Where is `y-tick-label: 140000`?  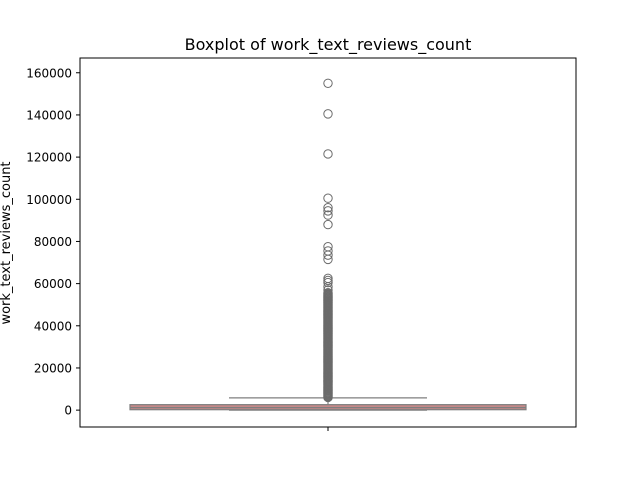 y-tick-label: 140000 is located at coordinates (49, 115).